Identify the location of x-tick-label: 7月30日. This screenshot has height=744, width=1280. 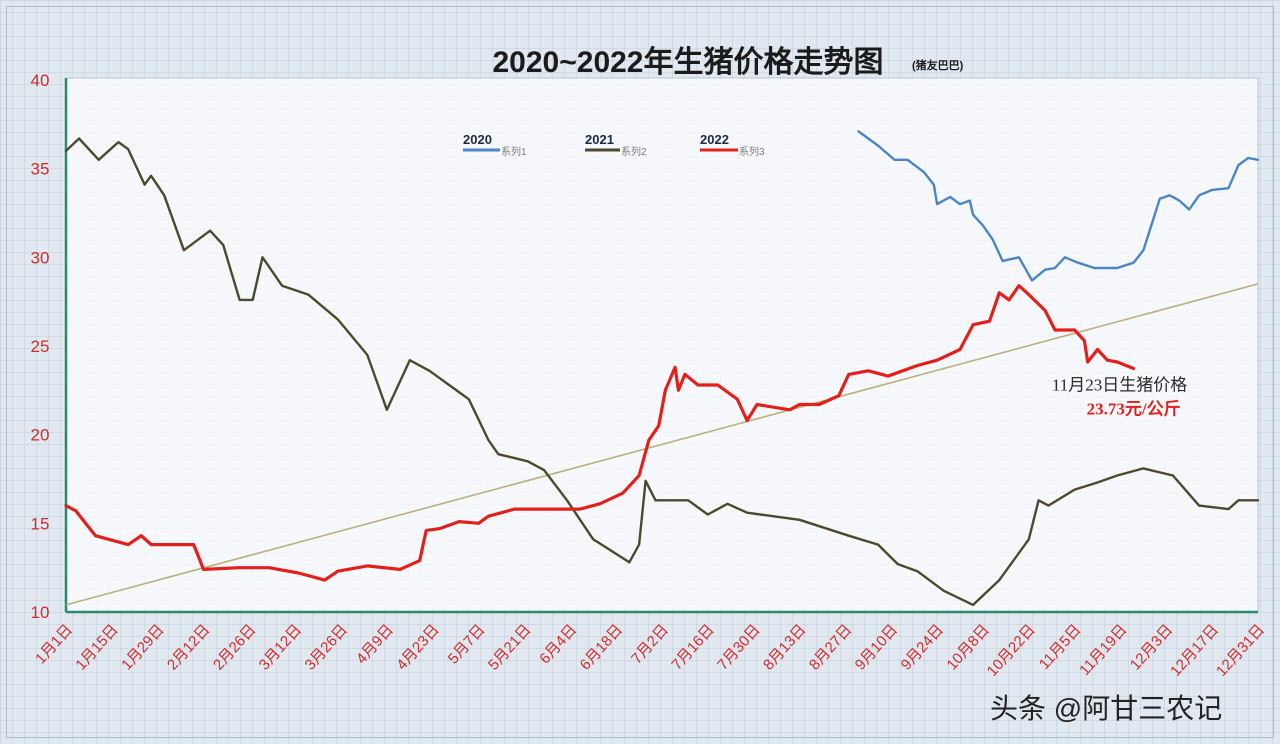
(738, 647).